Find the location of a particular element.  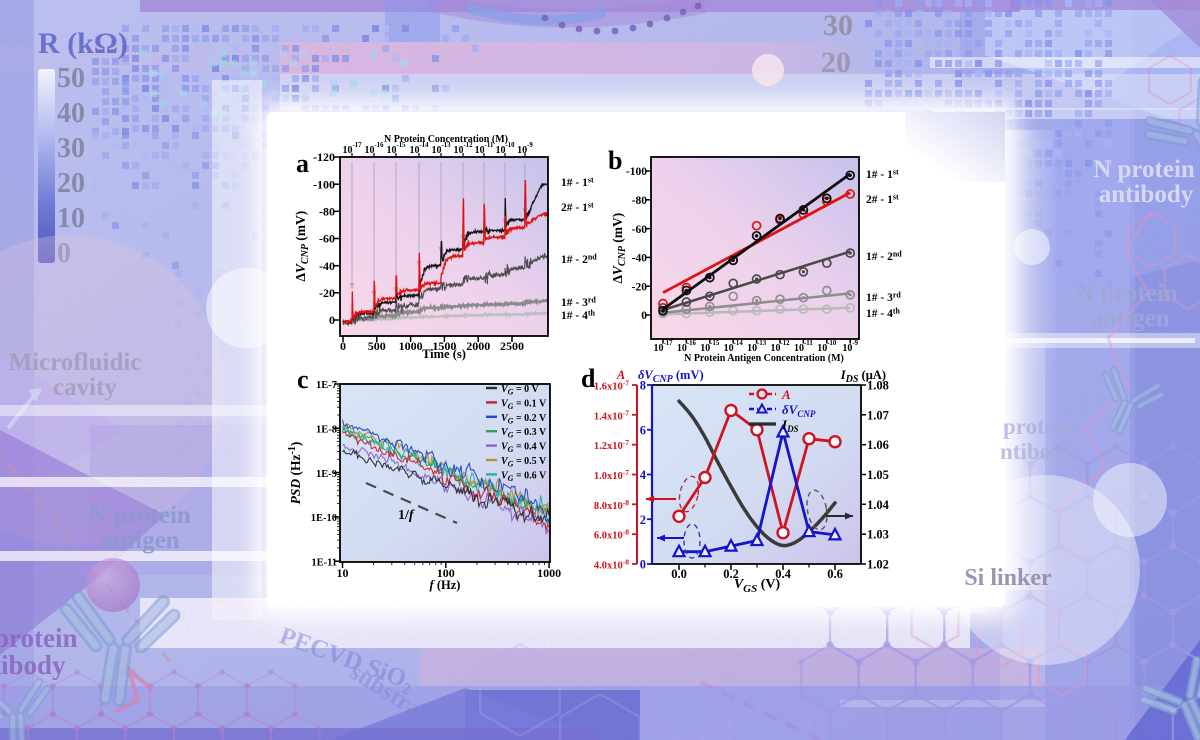

svg-text: -60 is located at coordinates (640, 230).